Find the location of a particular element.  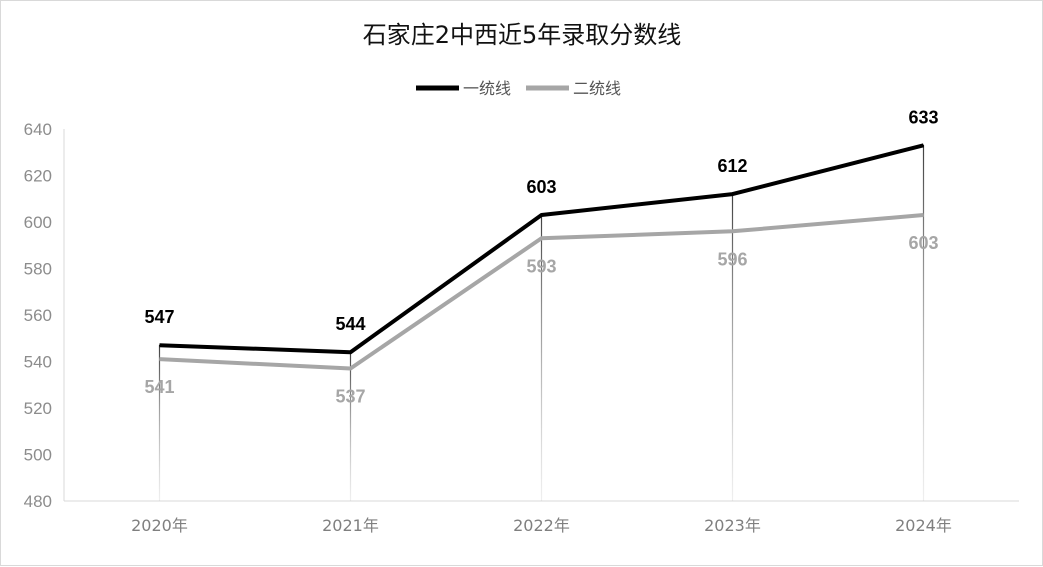

y-tick-label: 480 is located at coordinates (38, 501).